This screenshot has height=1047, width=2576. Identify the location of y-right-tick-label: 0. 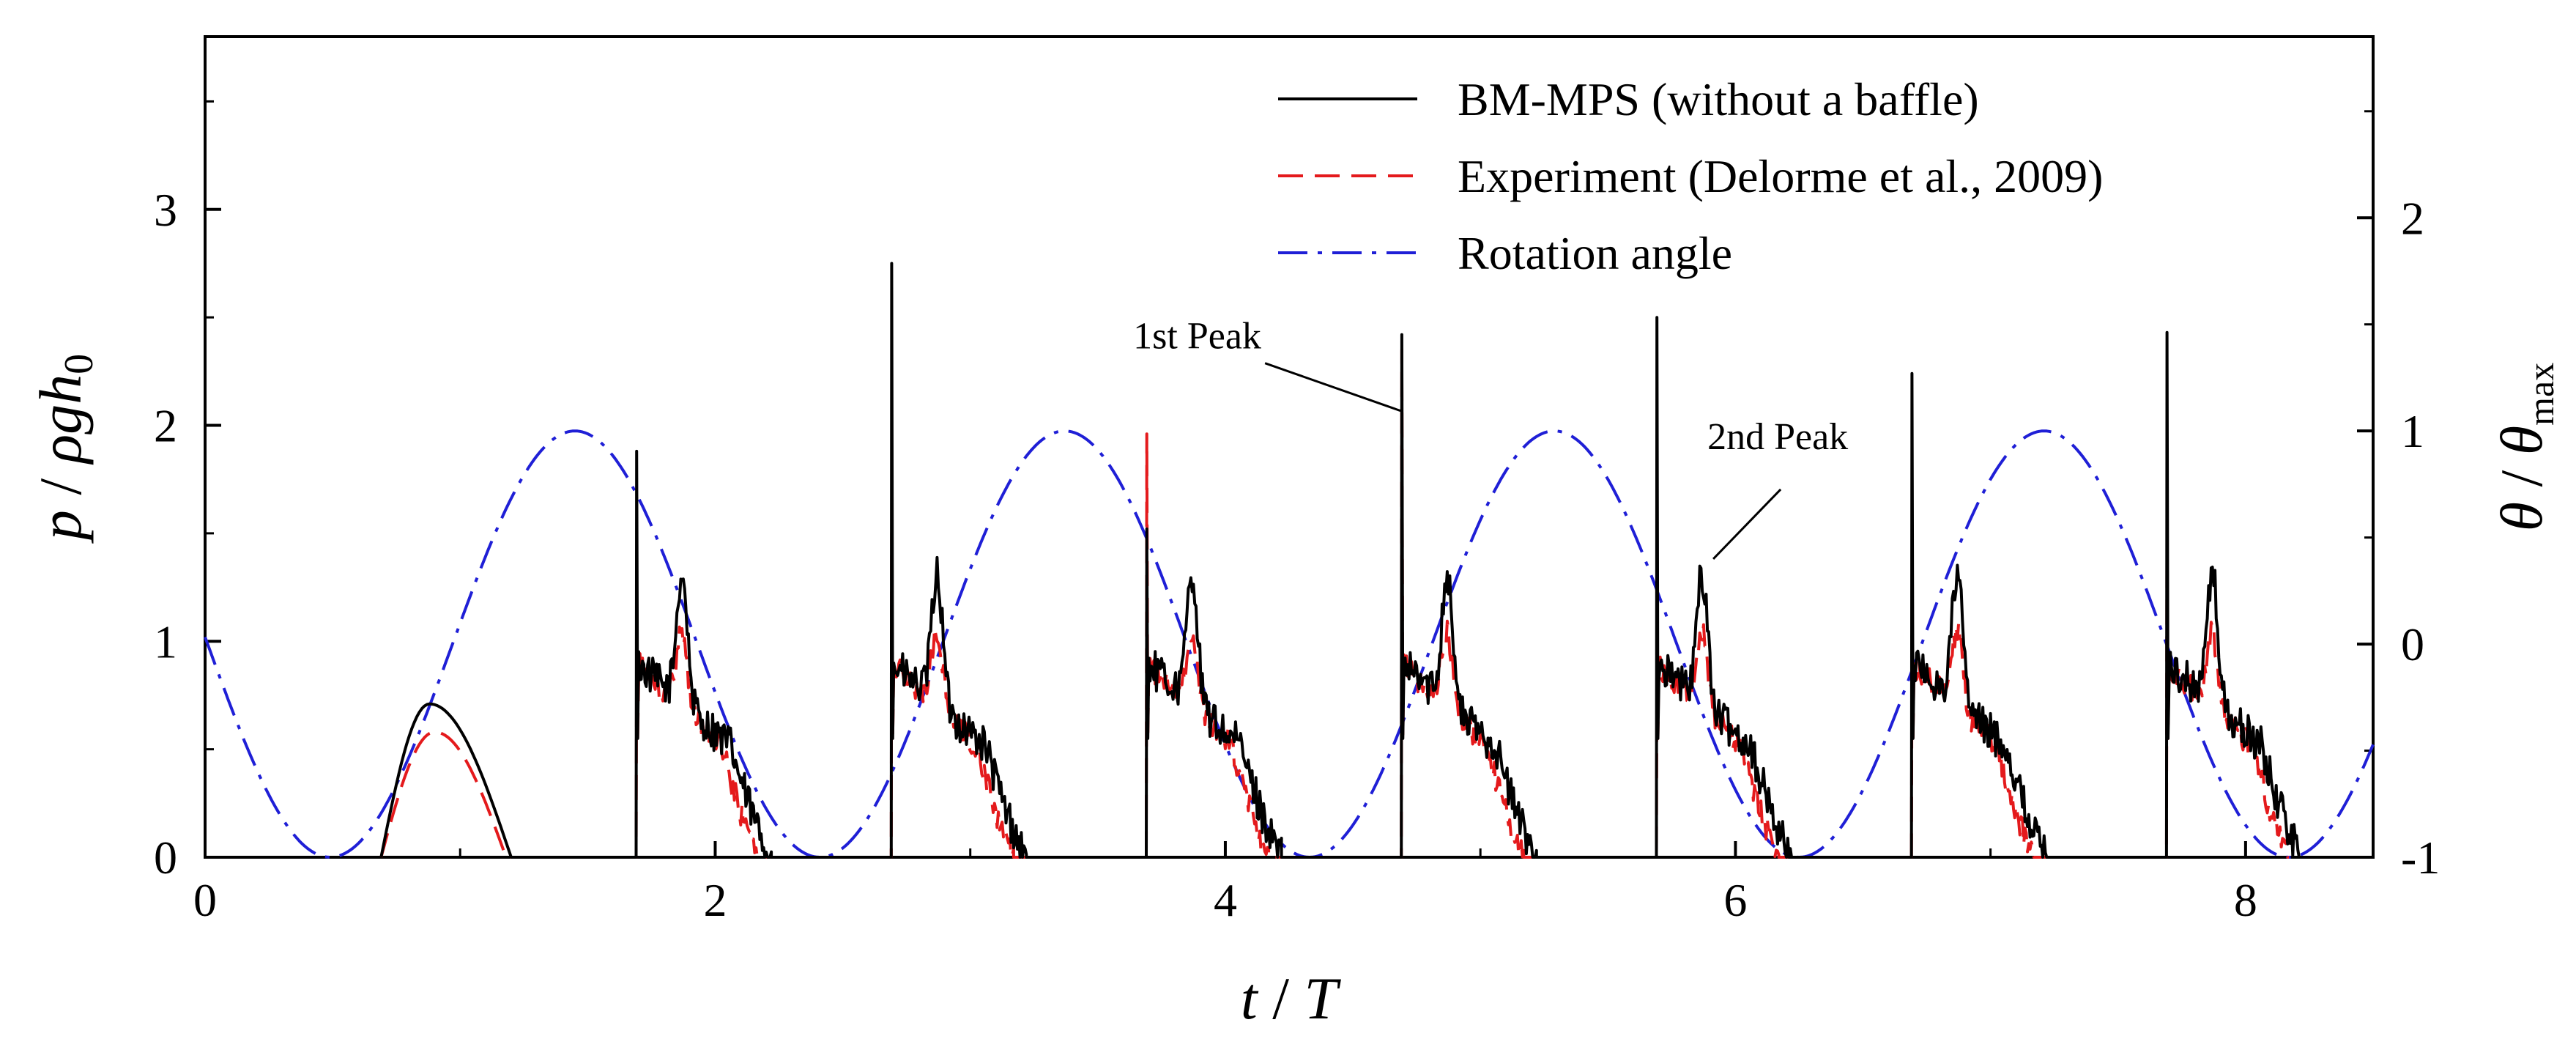
(2412, 644).